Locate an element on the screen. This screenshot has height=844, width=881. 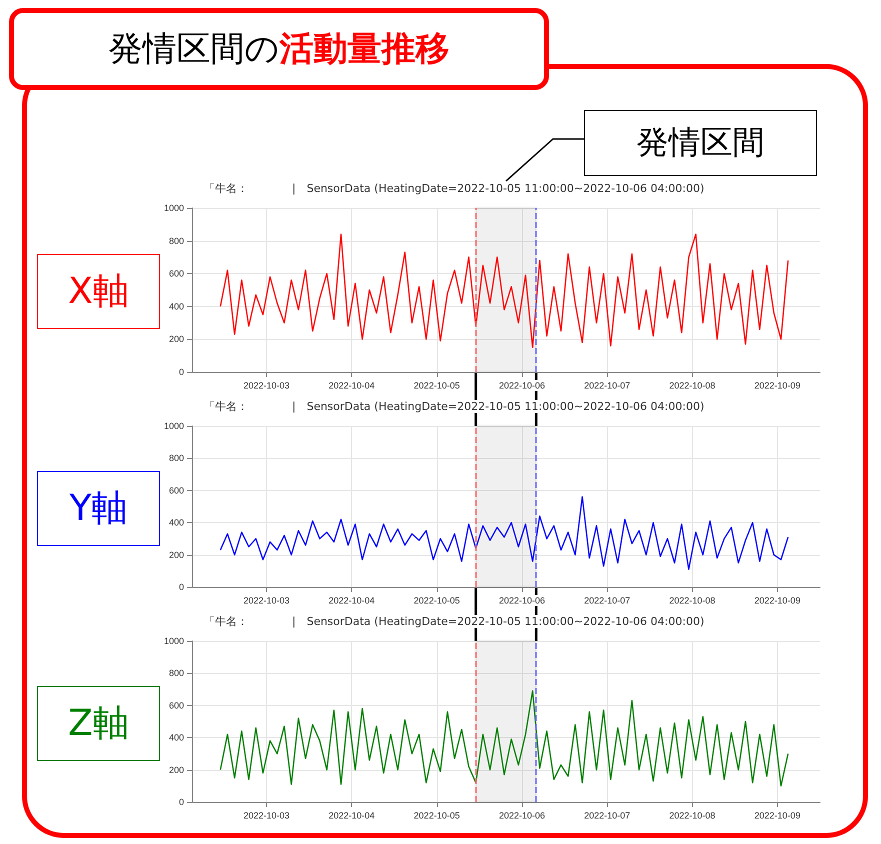
text: 発情区間 is located at coordinates (700, 143).